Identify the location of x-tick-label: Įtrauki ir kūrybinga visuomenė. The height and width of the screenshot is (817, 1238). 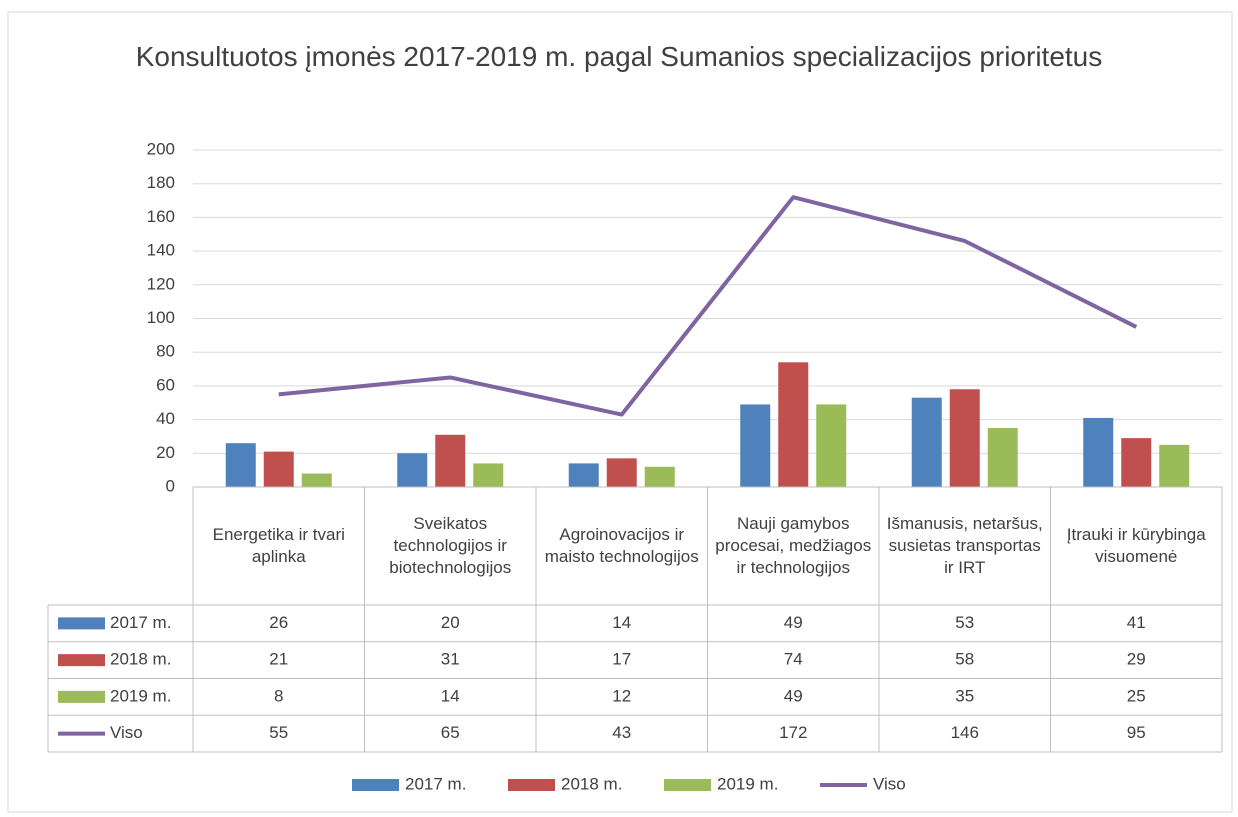
(1136, 545).